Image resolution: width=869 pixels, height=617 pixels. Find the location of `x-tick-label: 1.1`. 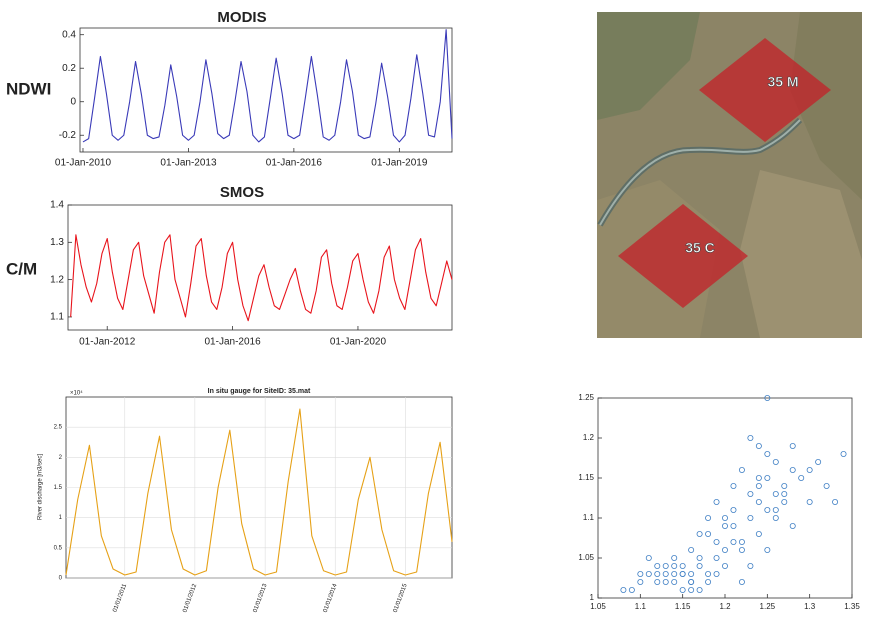

x-tick-label: 1.1 is located at coordinates (641, 606).